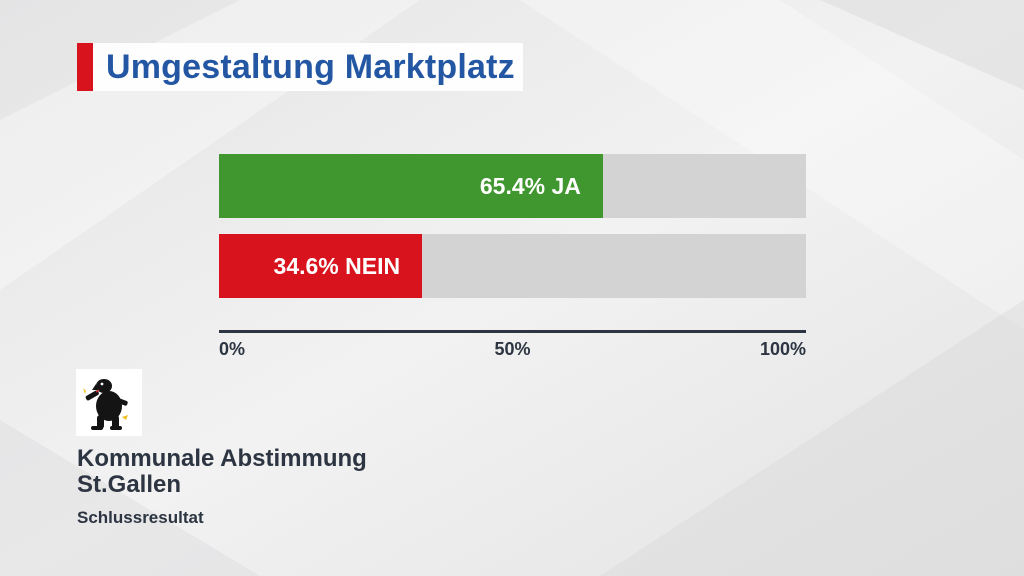 The height and width of the screenshot is (576, 1024). What do you see at coordinates (140, 517) in the screenshot?
I see `footer-subtitle: Schlussresultat` at bounding box center [140, 517].